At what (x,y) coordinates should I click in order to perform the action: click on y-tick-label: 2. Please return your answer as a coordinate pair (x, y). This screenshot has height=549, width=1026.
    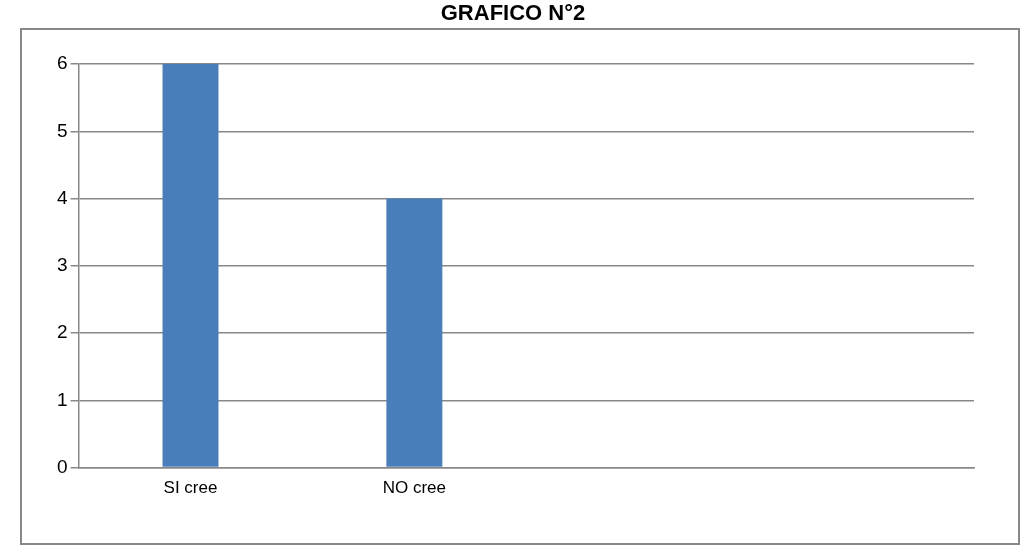
    Looking at the image, I should click on (62, 332).